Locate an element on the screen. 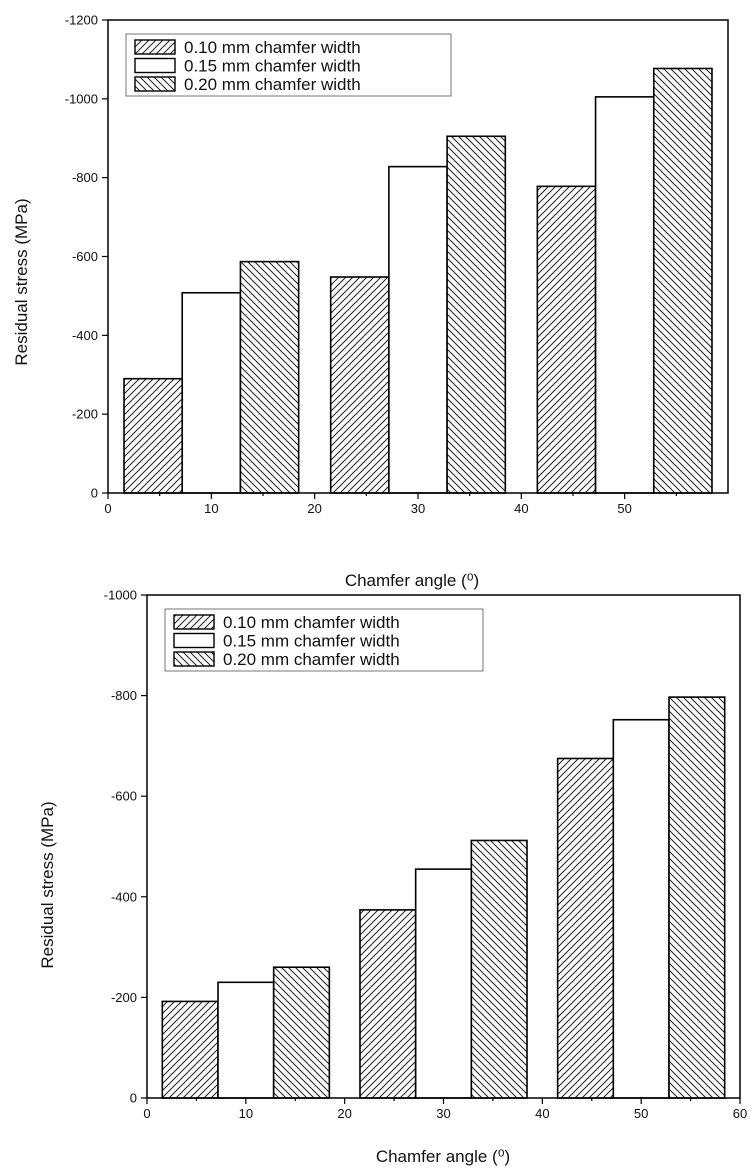  chart-1-y-tick-label: -600 is located at coordinates (85, 256).